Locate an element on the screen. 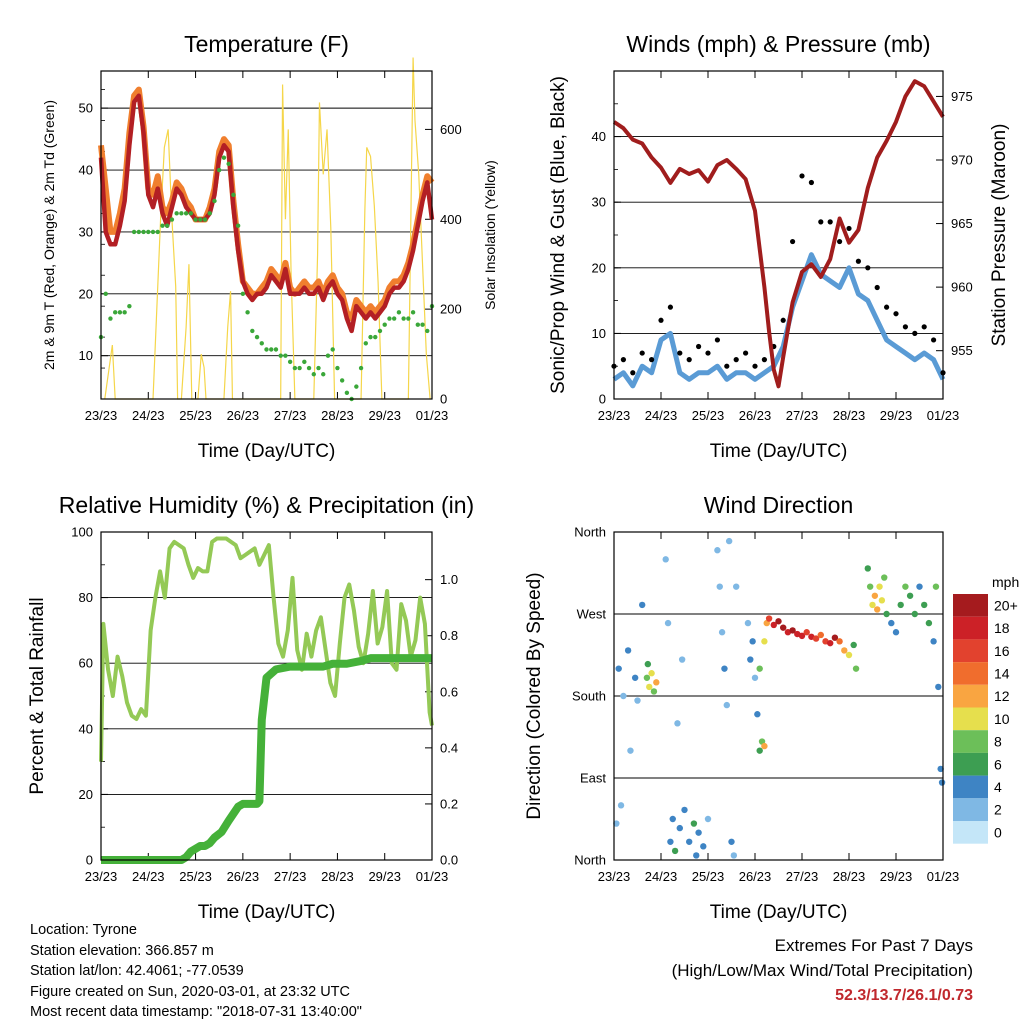 Image resolution: width=1024 pixels, height=1024 pixels. y-right-axis-label: Station Pressure (Maroon) is located at coordinates (999, 235).